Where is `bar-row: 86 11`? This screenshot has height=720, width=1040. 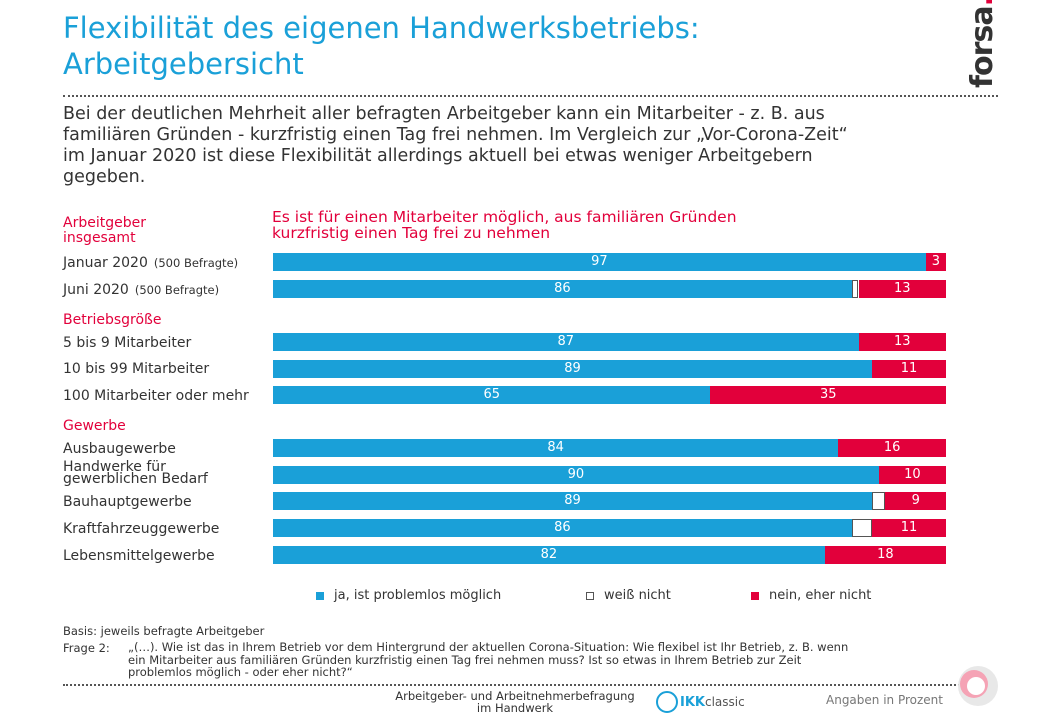
bar-row: 86 11 is located at coordinates (609, 528).